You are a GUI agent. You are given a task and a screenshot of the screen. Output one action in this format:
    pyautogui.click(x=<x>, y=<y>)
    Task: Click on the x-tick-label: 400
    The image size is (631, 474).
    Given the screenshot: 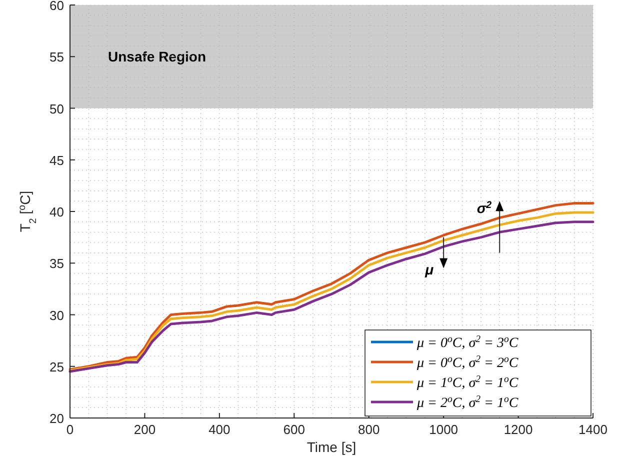 What is the action you would take?
    pyautogui.click(x=219, y=429)
    